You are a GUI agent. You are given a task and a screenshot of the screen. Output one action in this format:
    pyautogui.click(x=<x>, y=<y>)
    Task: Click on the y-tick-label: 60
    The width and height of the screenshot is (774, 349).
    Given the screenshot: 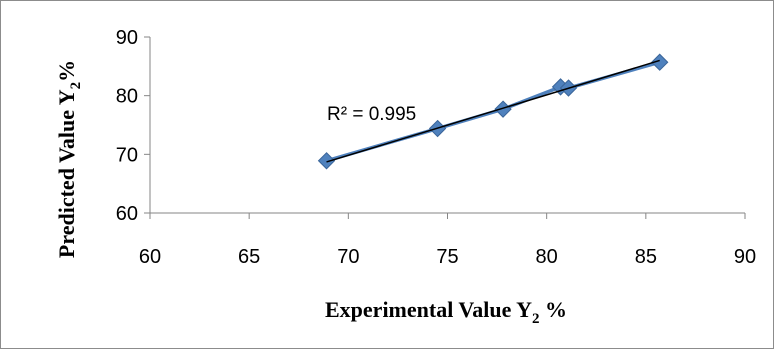 What is the action you would take?
    pyautogui.click(x=127, y=214)
    